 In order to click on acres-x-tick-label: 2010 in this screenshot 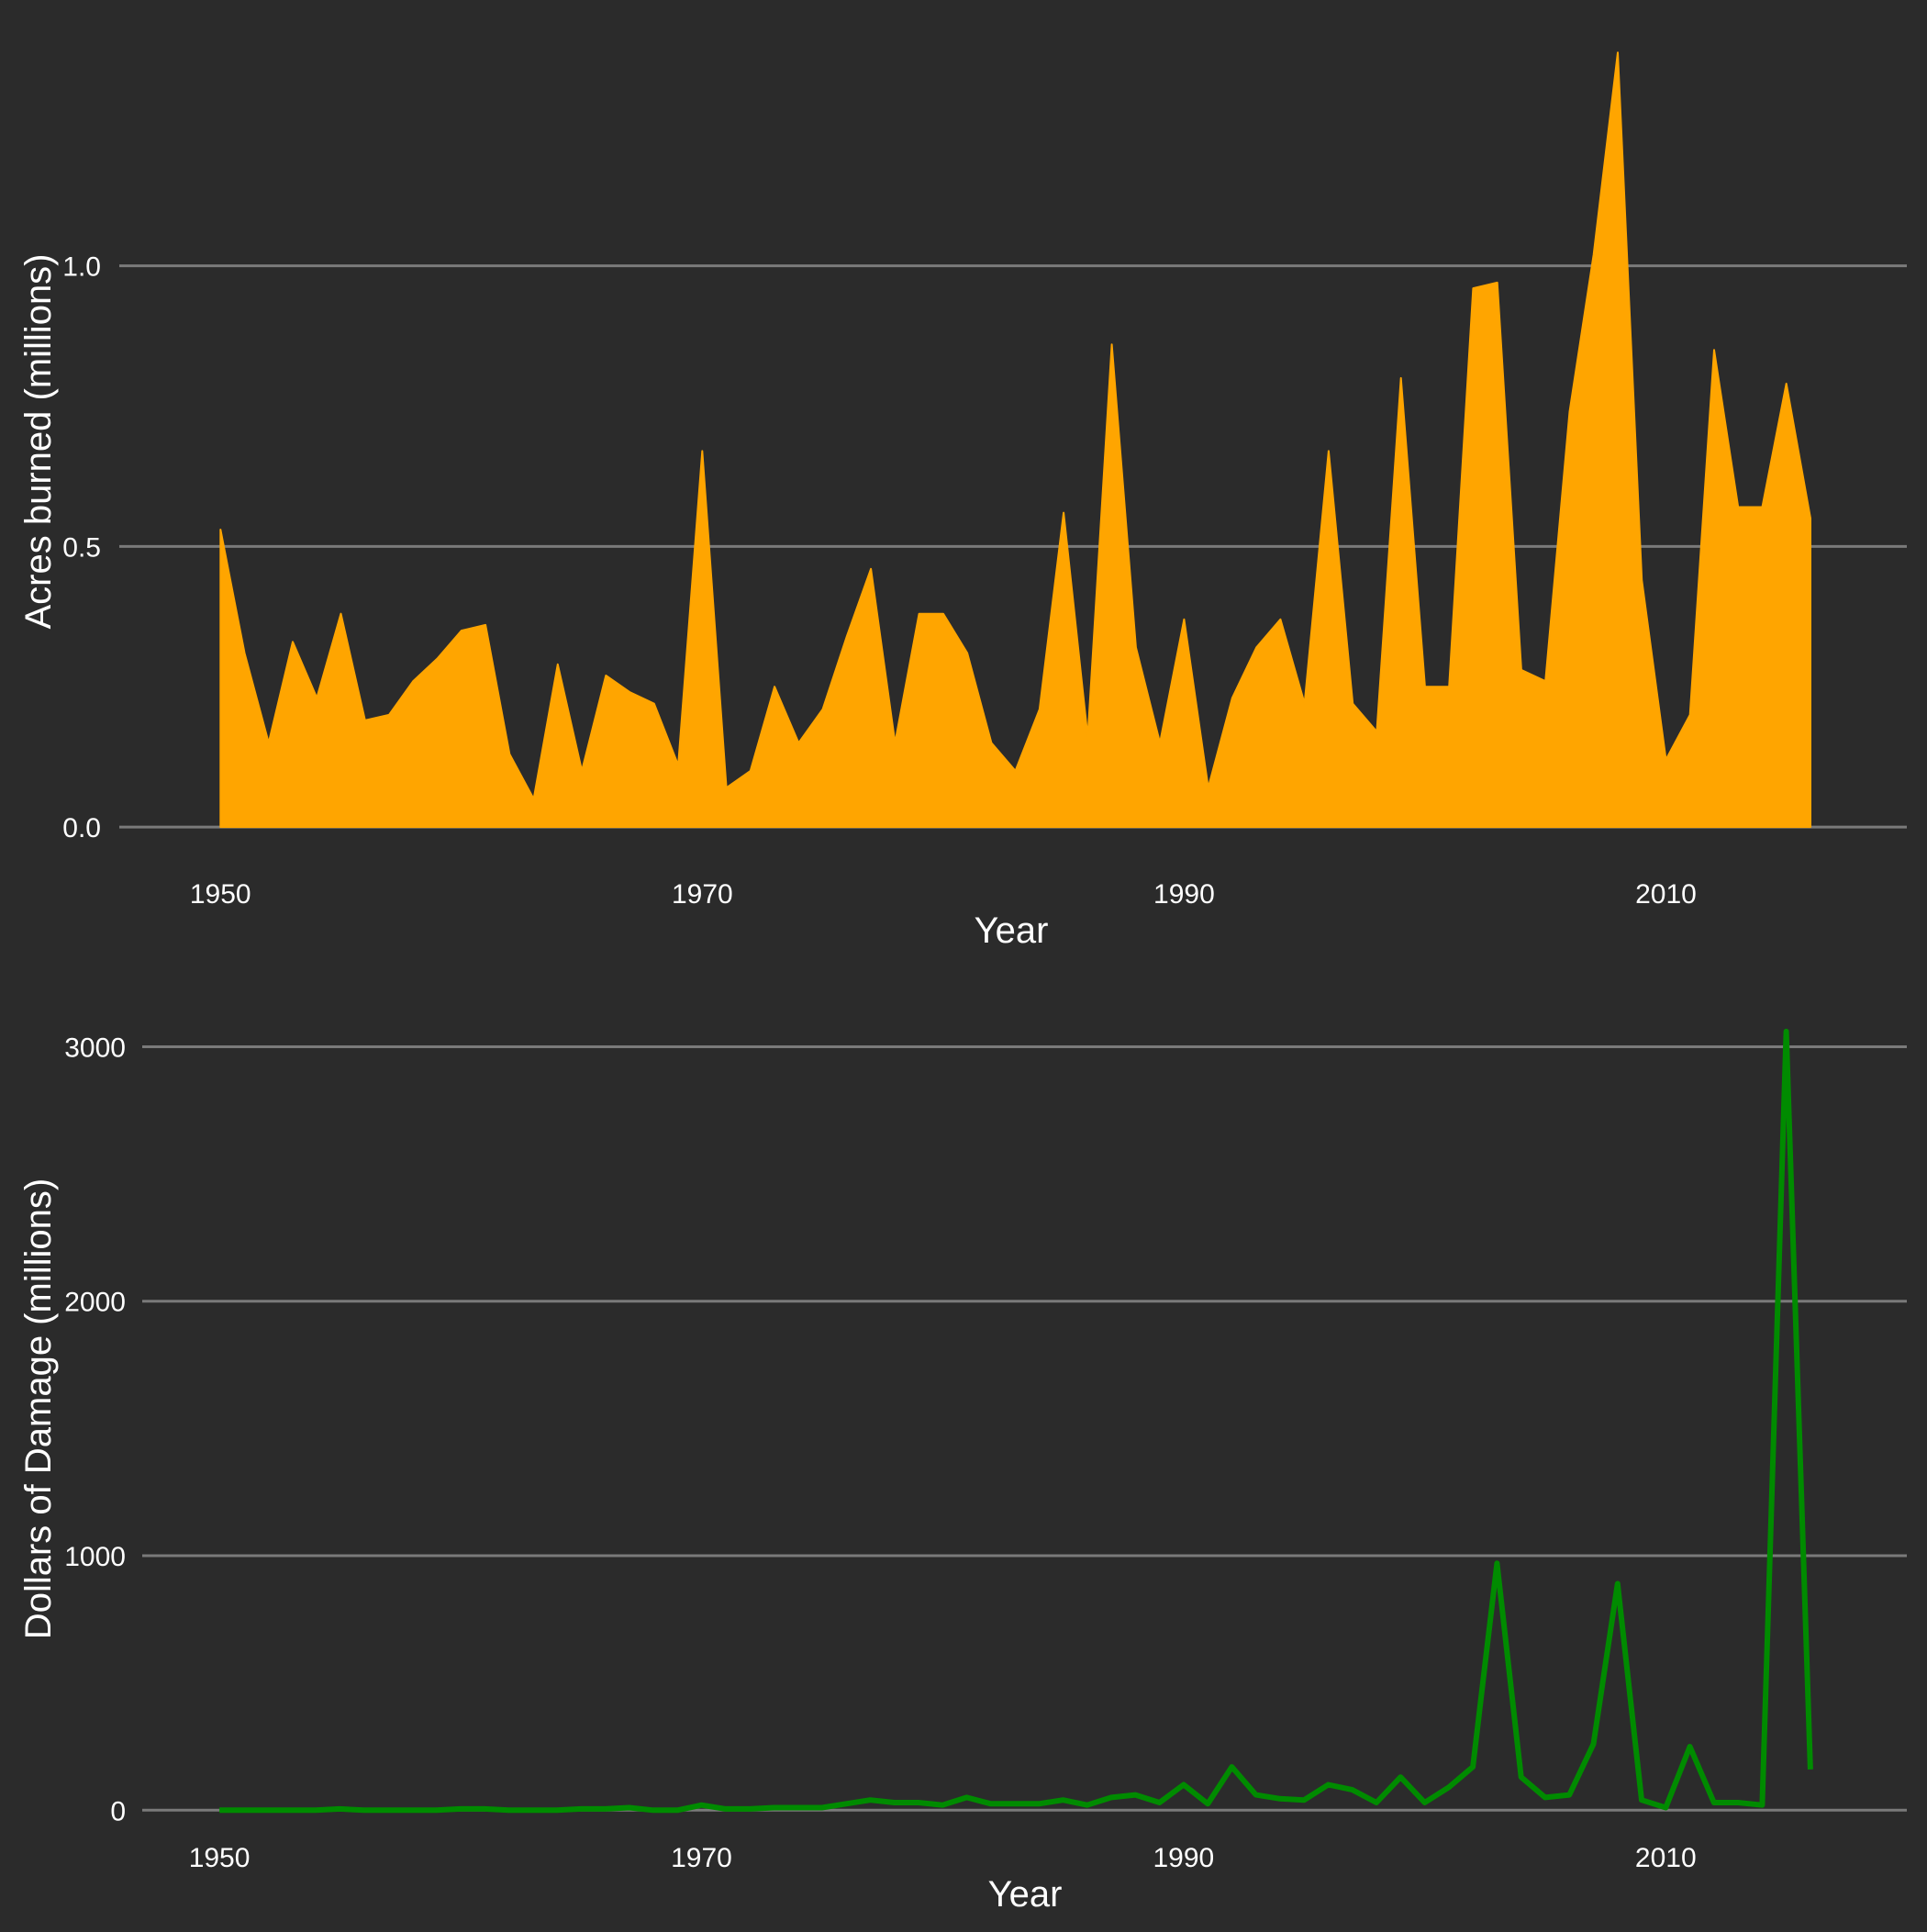, I will do `click(1666, 894)`.